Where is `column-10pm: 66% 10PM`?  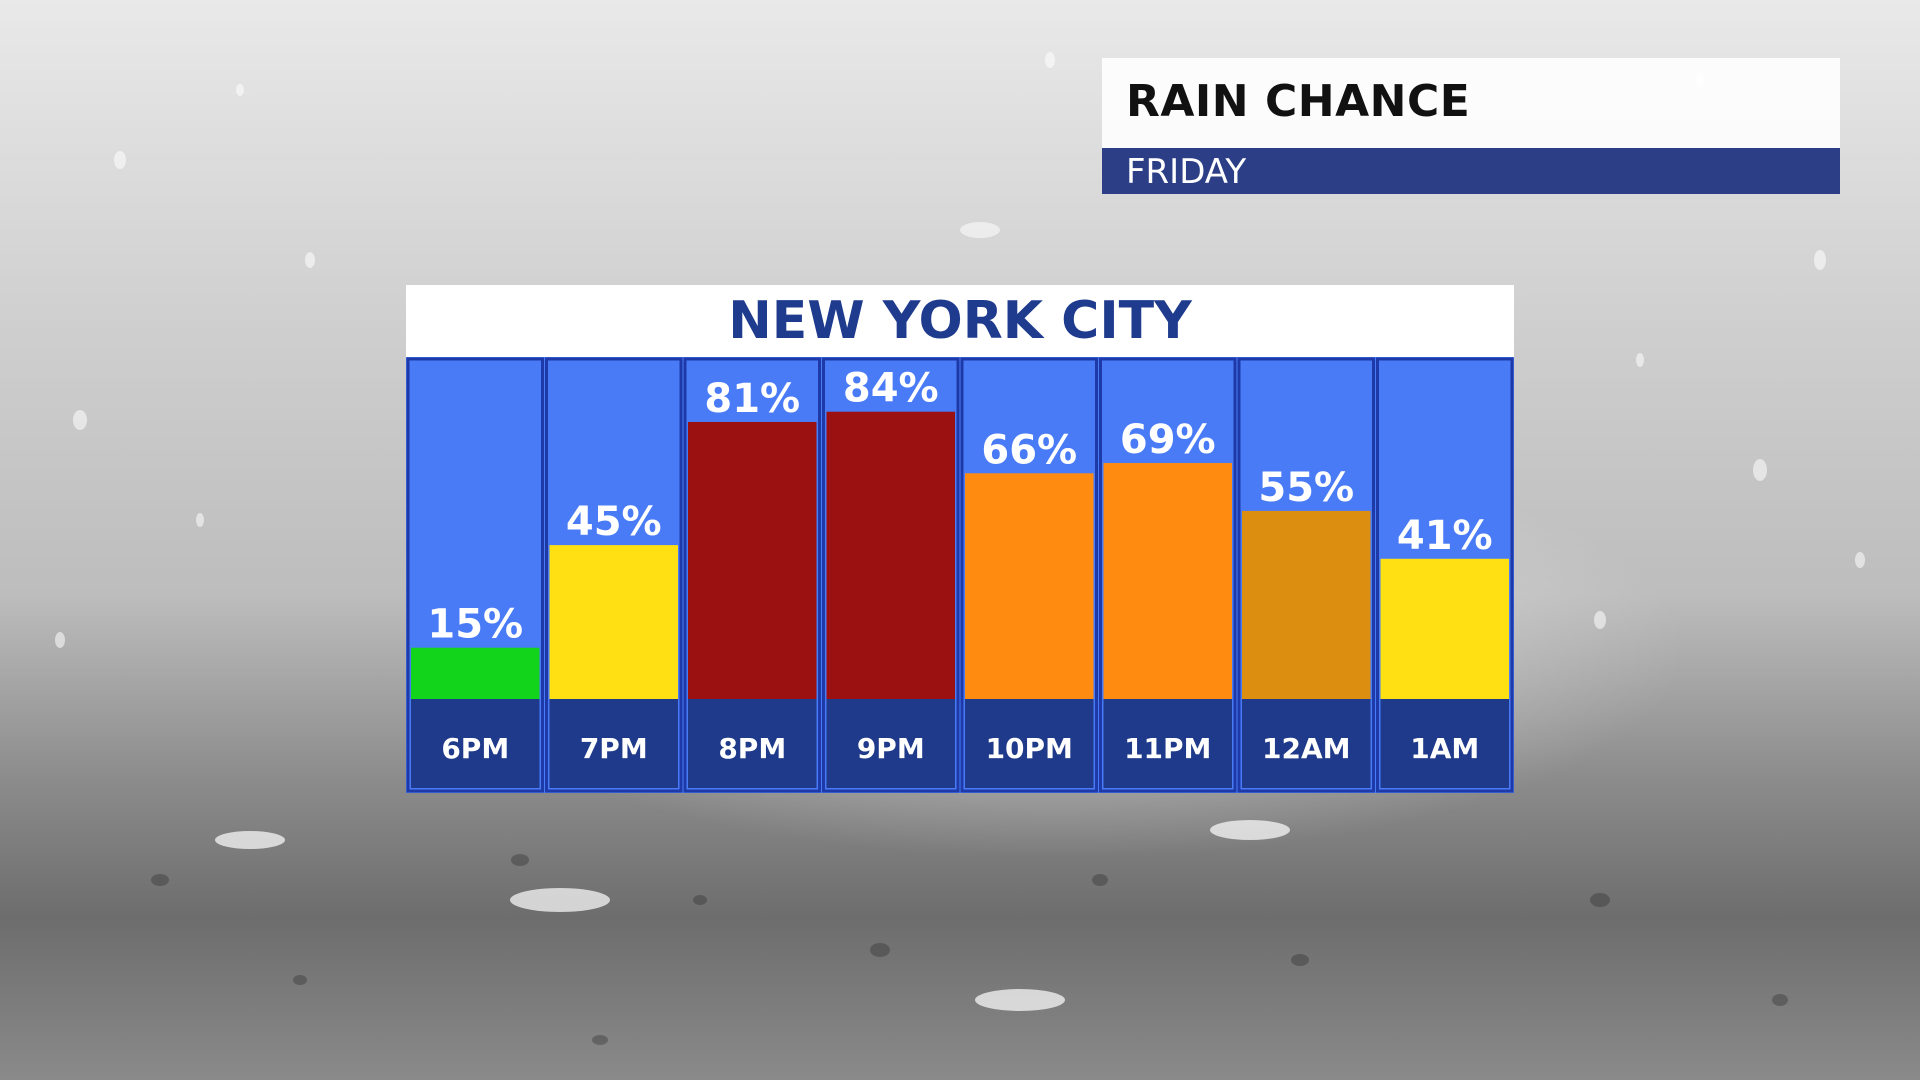 column-10pm: 66% 10PM is located at coordinates (1029, 575).